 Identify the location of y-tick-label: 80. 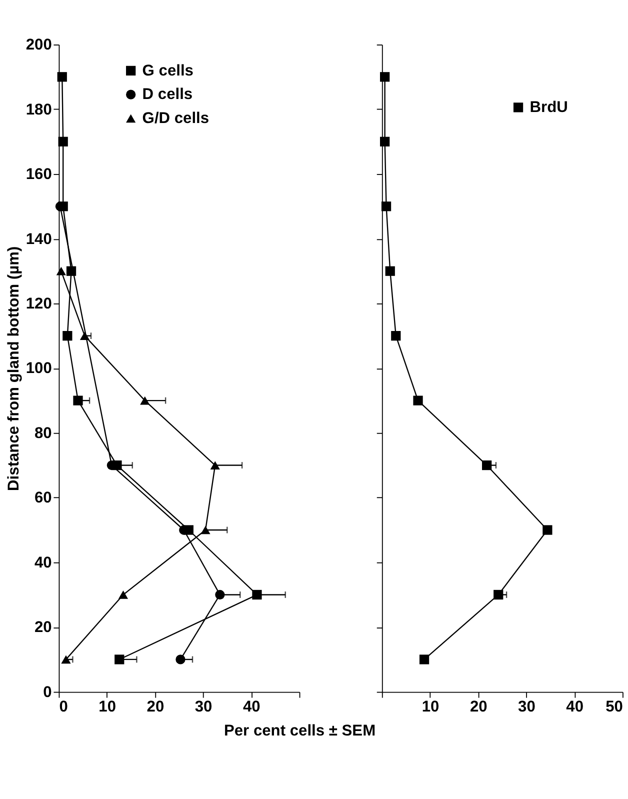
(43, 433).